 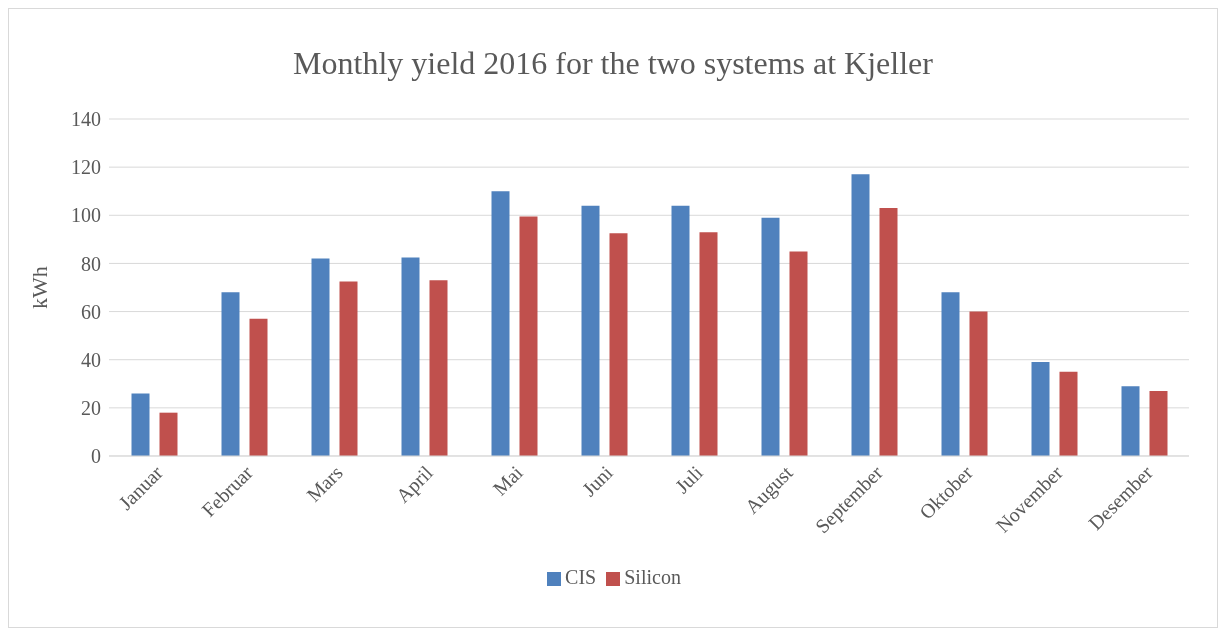 What do you see at coordinates (652, 577) in the screenshot?
I see `legend-label: Silicon` at bounding box center [652, 577].